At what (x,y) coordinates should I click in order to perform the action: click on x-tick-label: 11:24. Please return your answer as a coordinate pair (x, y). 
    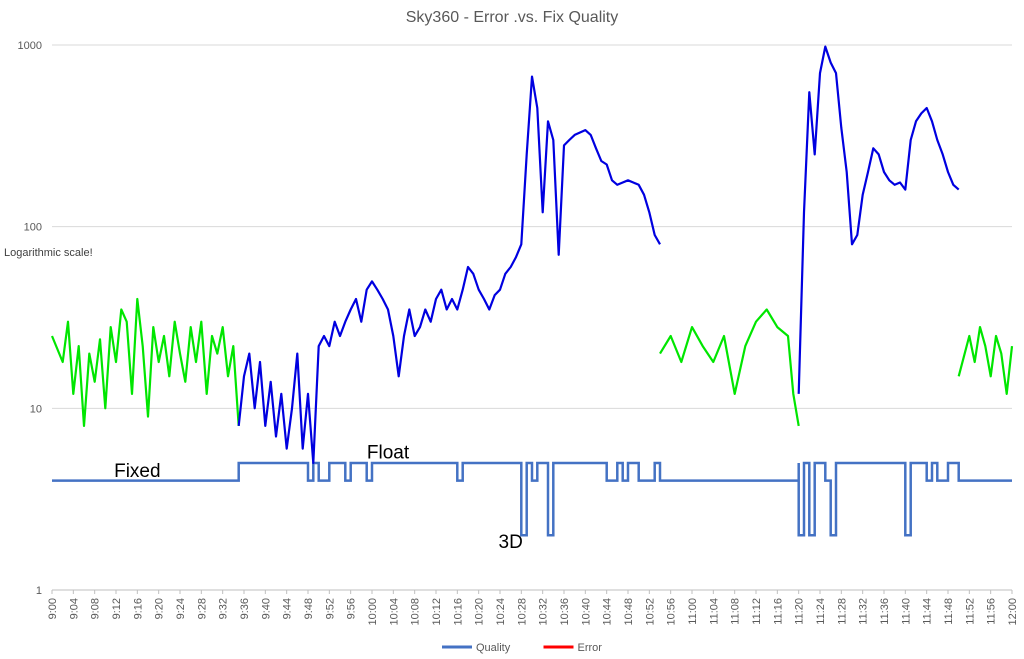
    Looking at the image, I should click on (821, 611).